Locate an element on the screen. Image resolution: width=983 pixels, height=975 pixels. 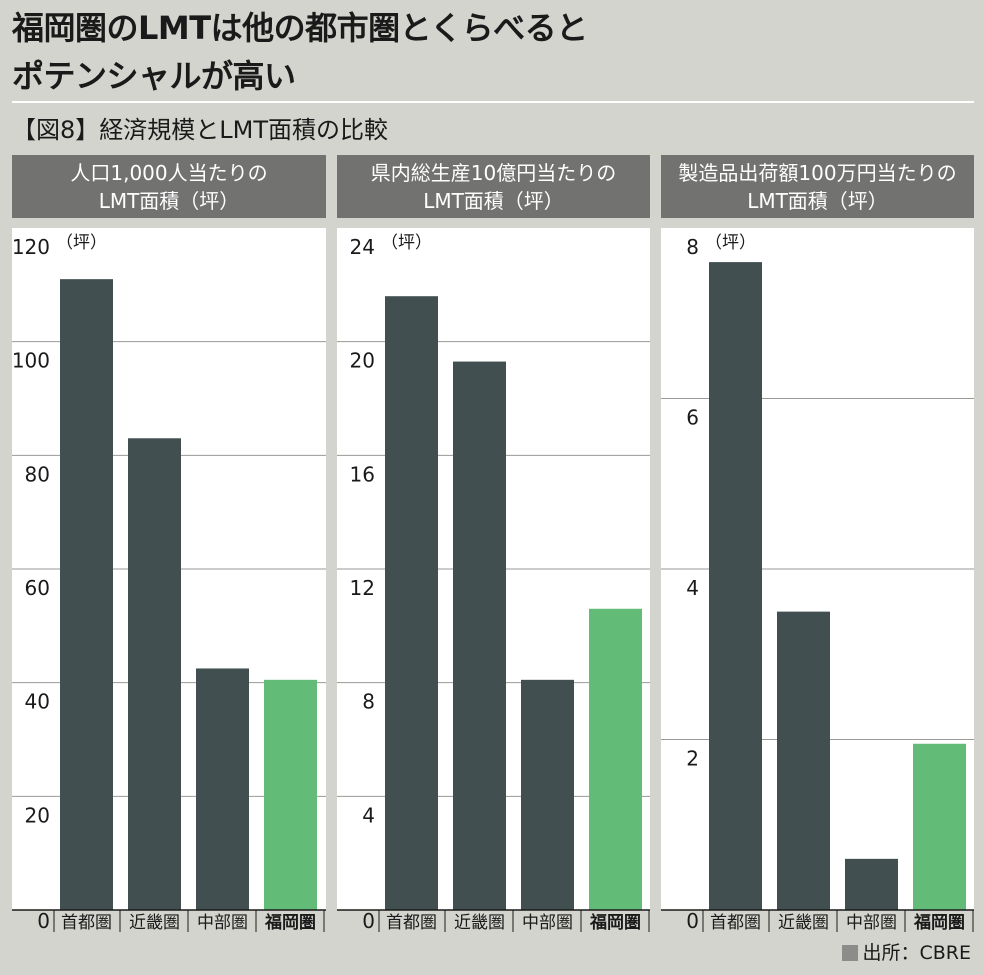
panel-1-ytick-label: 20 is located at coordinates (37, 815).